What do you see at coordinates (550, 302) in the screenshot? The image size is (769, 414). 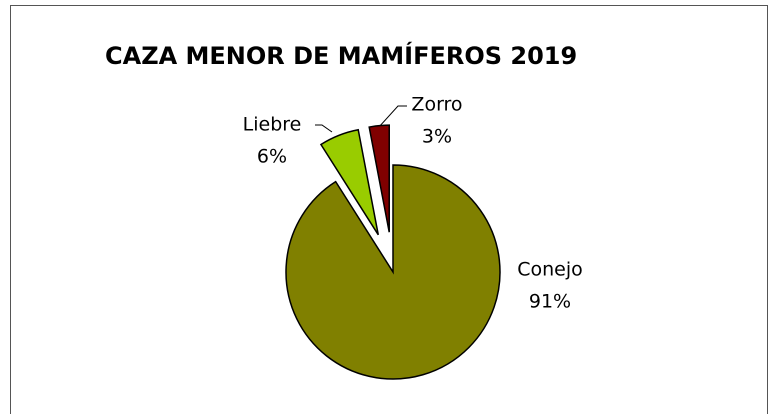 I see `slice-value-label: 91%` at bounding box center [550, 302].